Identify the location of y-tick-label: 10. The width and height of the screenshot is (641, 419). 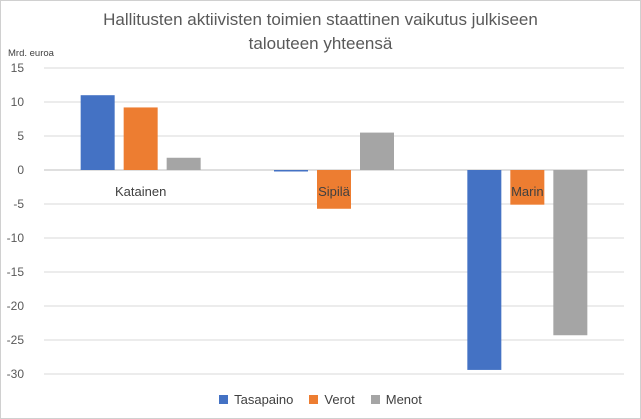
(18, 102).